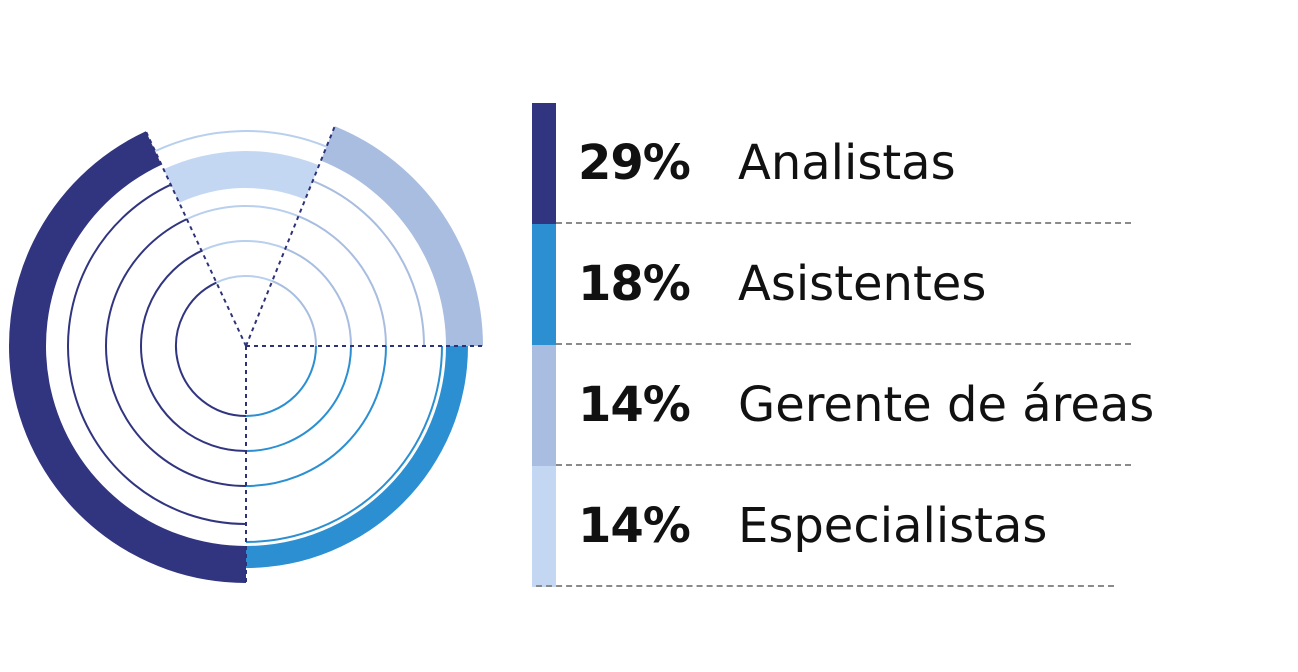  What do you see at coordinates (893, 526) in the screenshot?
I see `legend-label: Especialistas` at bounding box center [893, 526].